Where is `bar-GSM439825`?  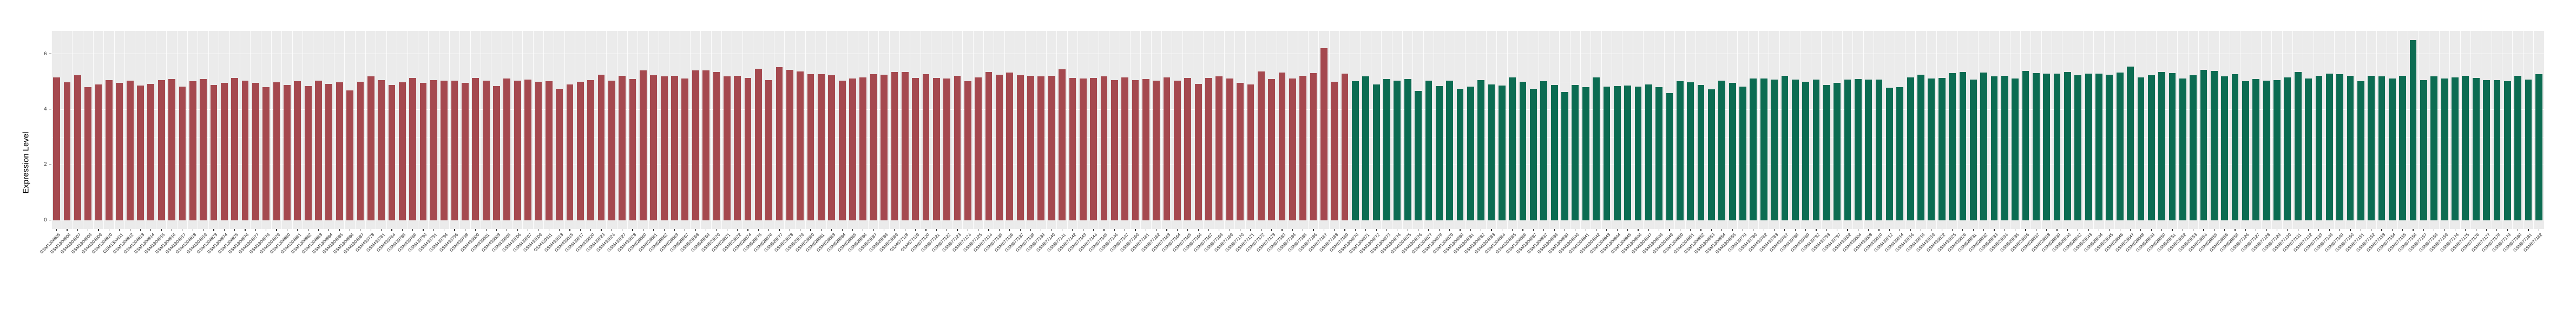
bar-GSM439825 is located at coordinates (1952, 146).